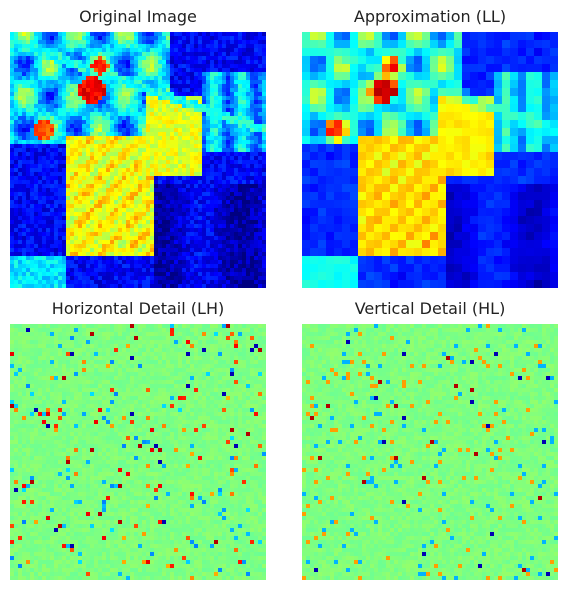  I want to click on panel-title: Horizontal Detail (LH), so click(138, 308).